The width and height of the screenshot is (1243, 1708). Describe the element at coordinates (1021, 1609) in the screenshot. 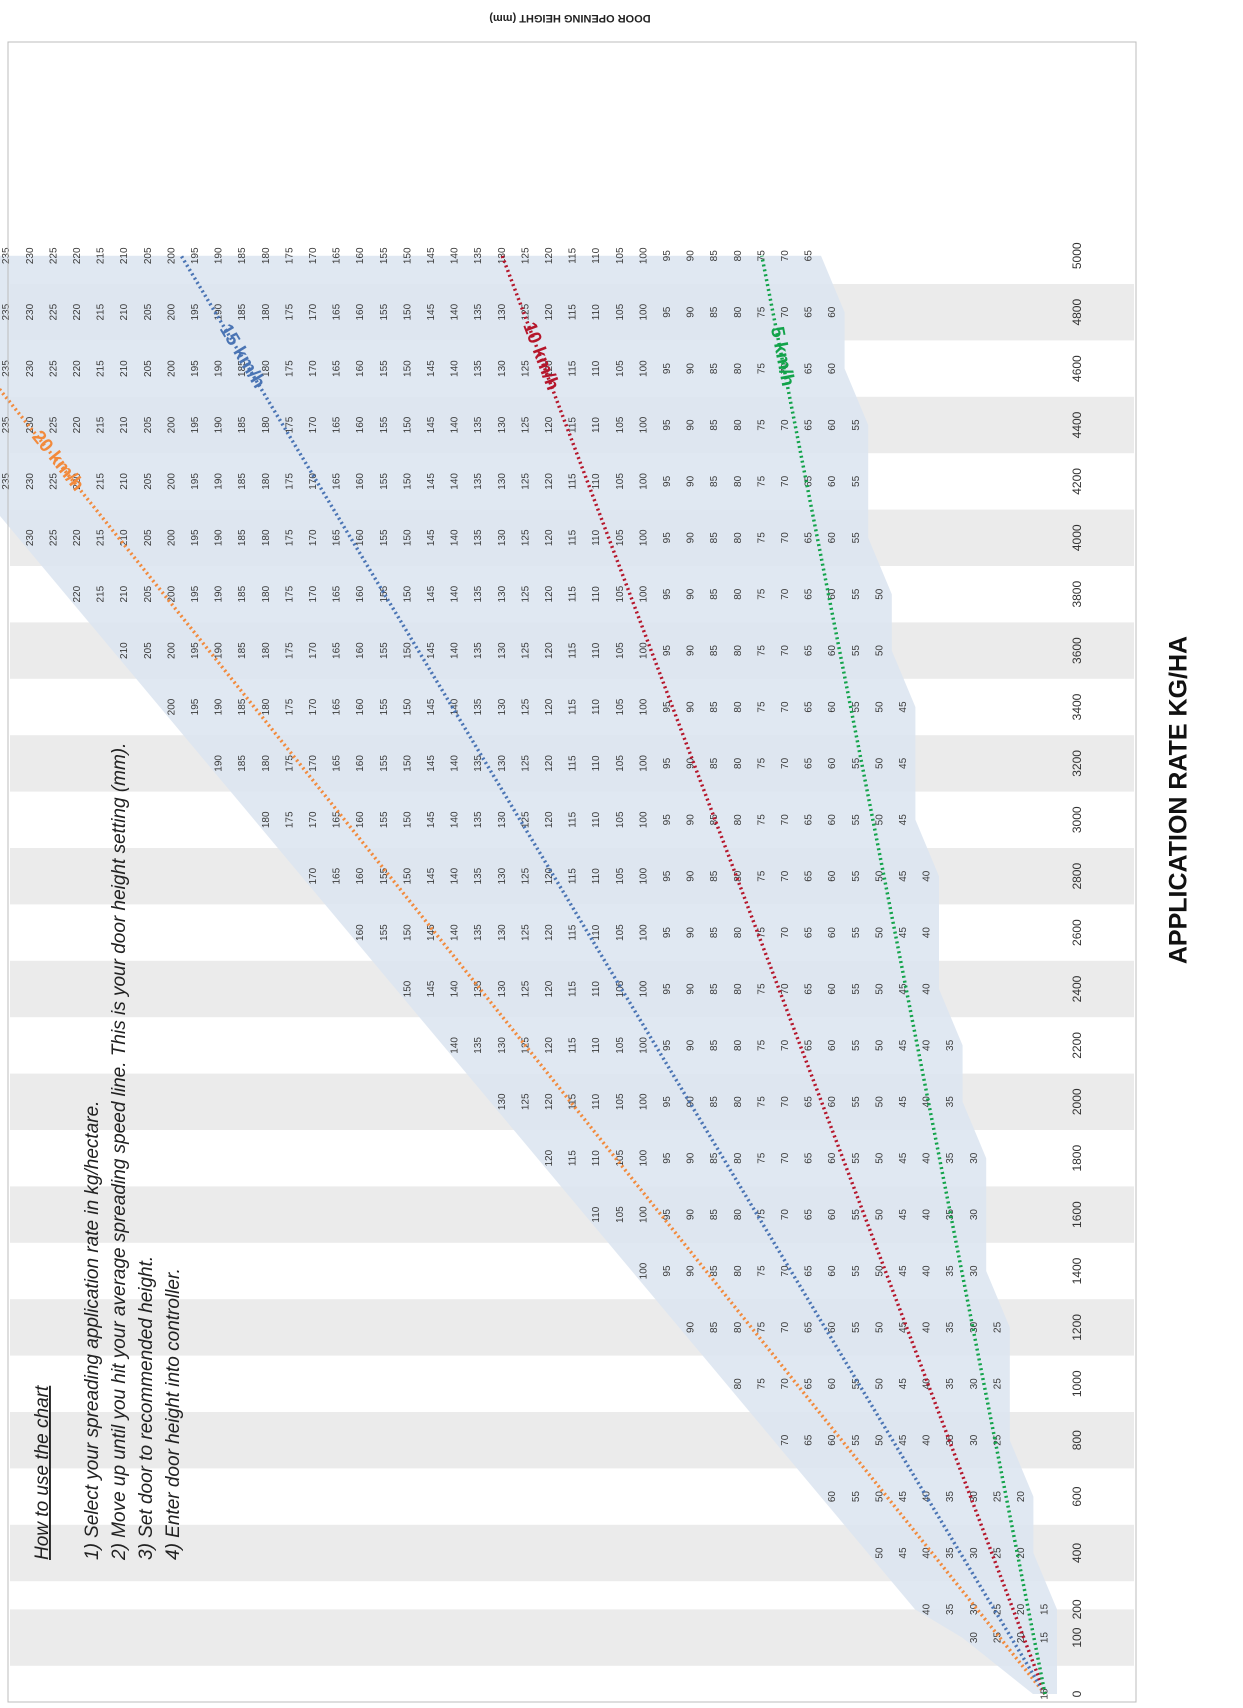

I see `table-cell: 20` at that location.